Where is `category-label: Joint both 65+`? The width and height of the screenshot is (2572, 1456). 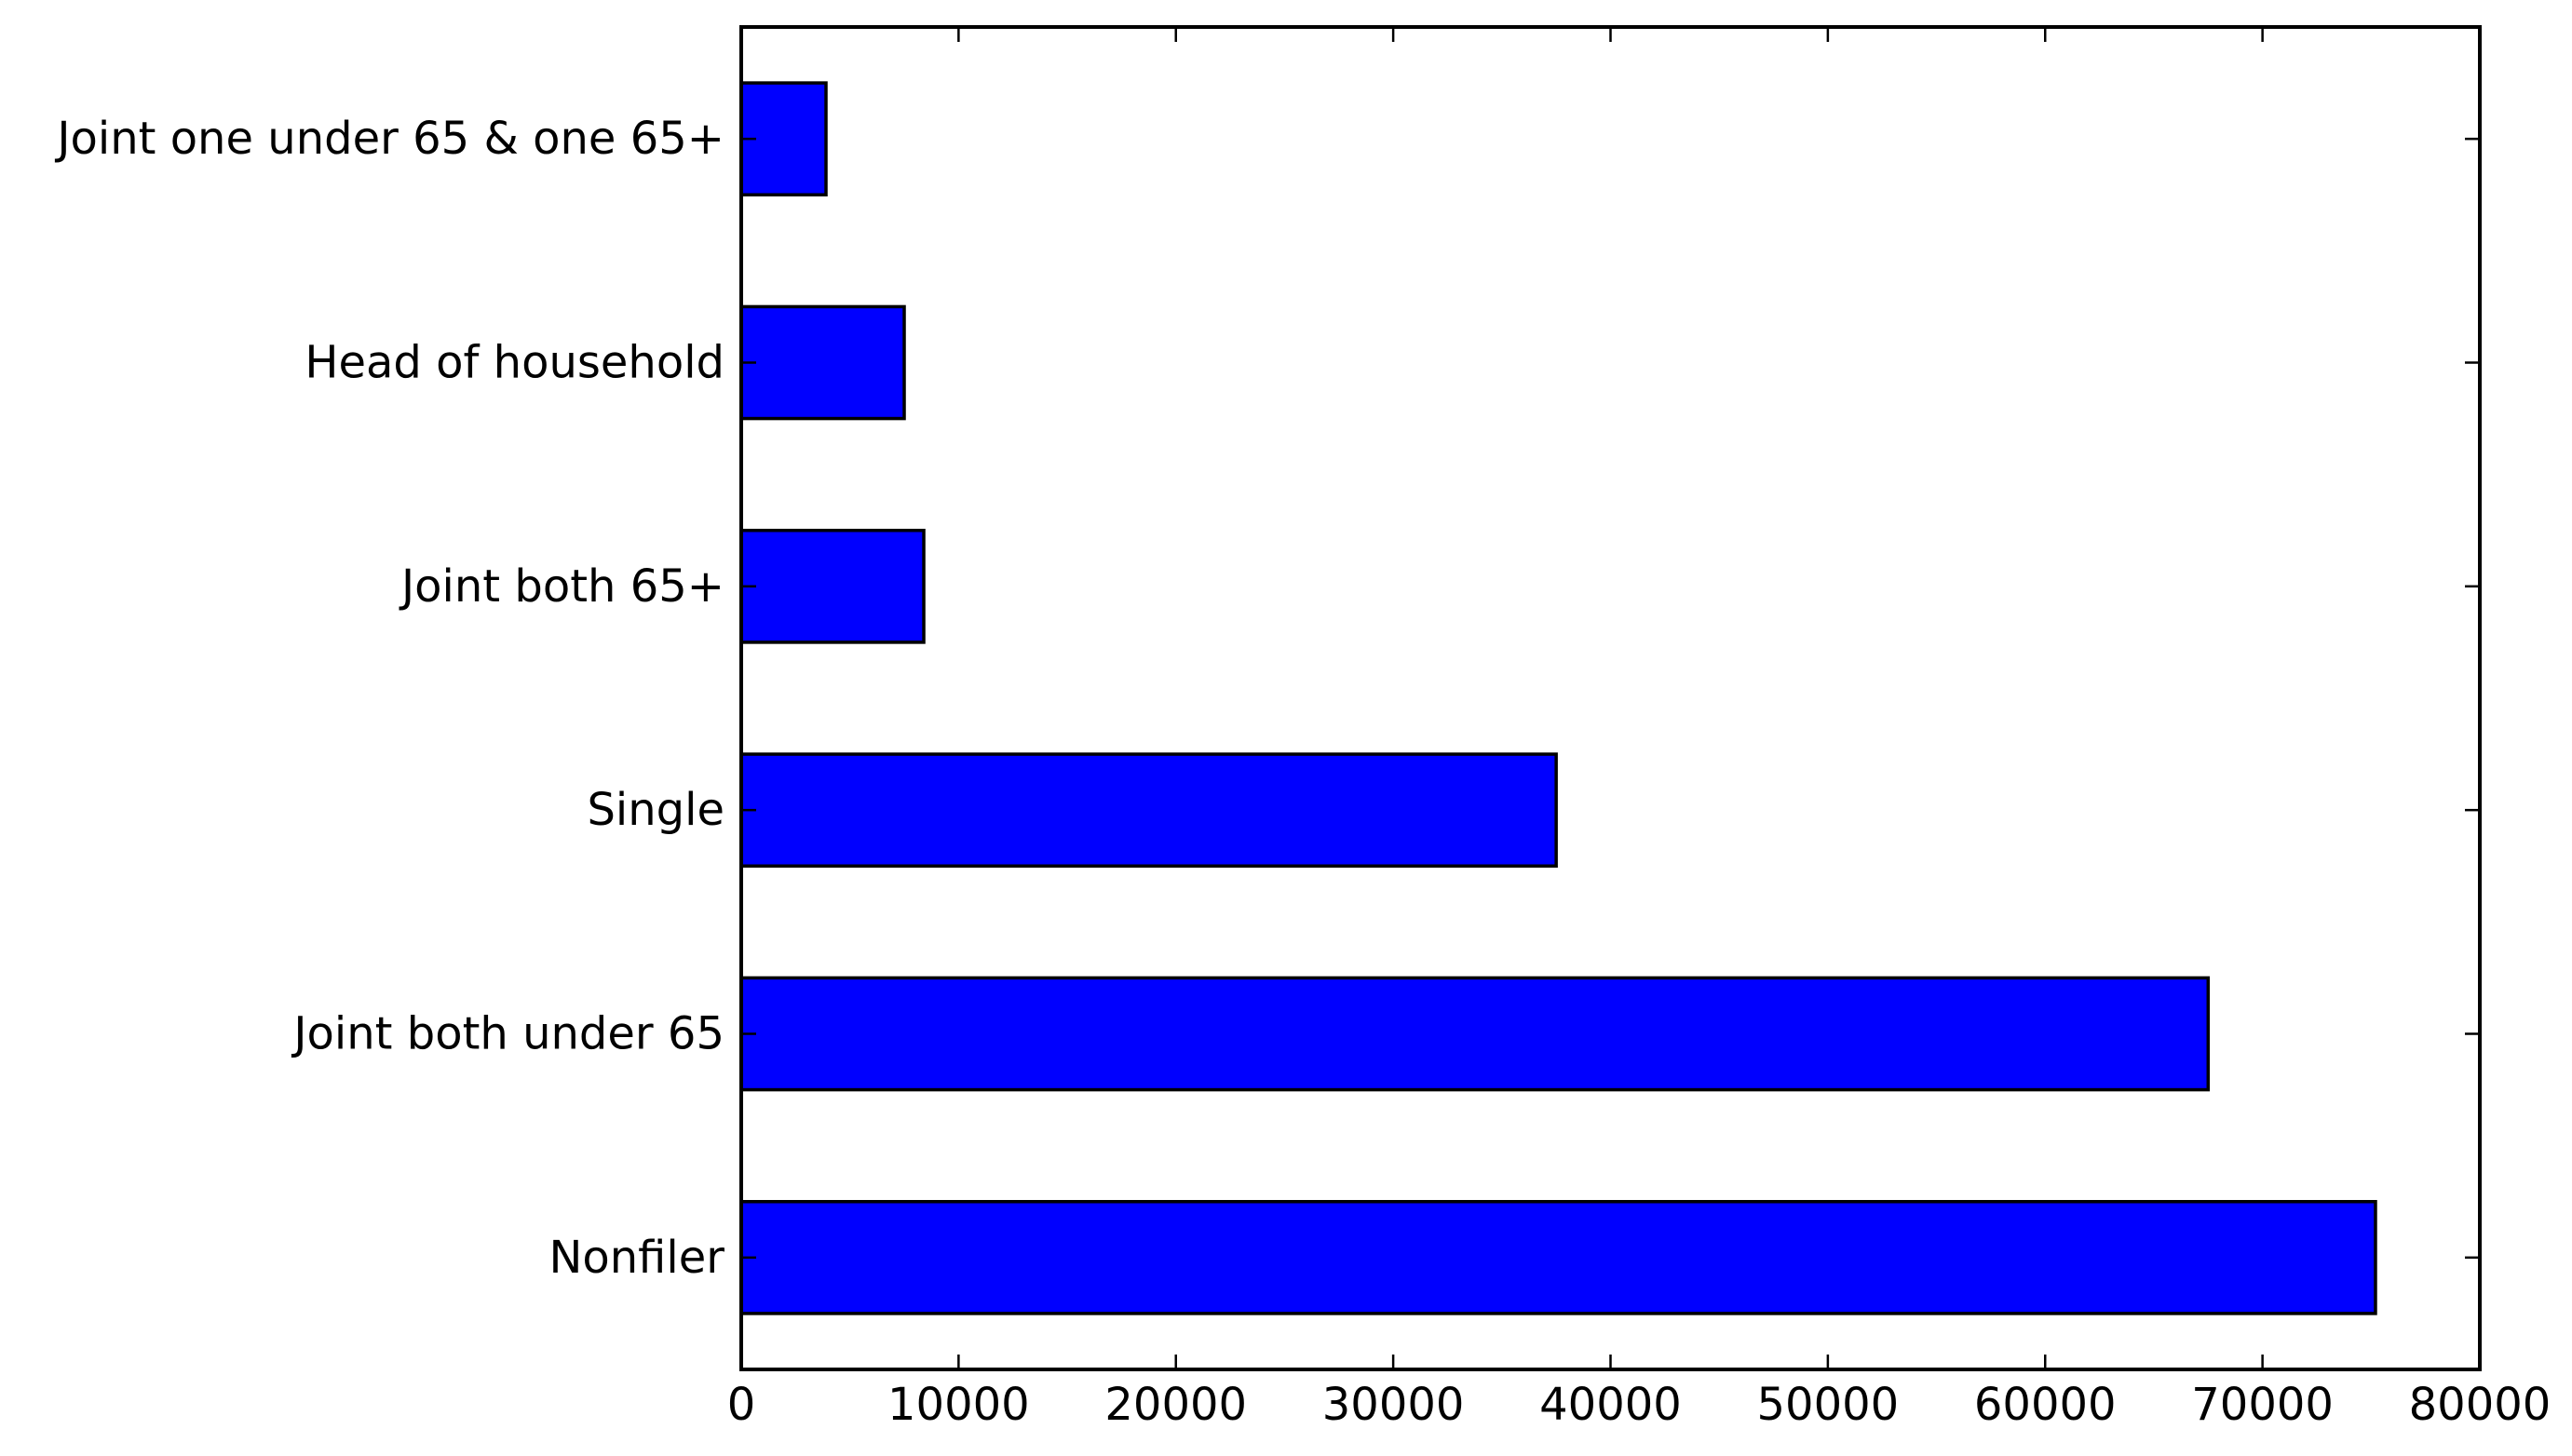
category-label: Joint both 65+ is located at coordinates (561, 586).